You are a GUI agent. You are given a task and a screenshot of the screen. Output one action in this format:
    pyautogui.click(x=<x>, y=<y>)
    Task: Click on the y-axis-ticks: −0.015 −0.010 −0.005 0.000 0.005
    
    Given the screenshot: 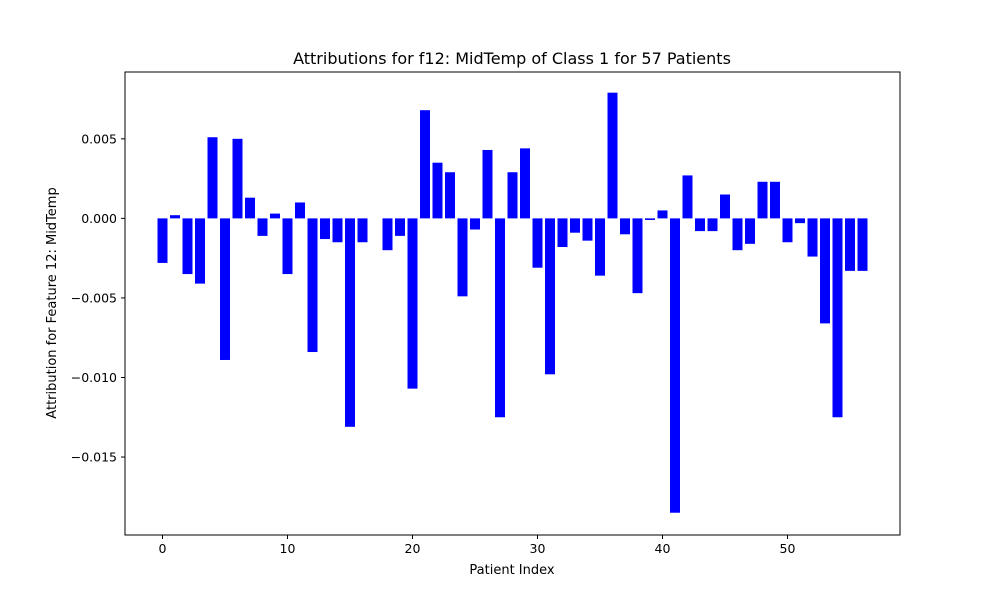 What is the action you would take?
    pyautogui.click(x=98, y=298)
    